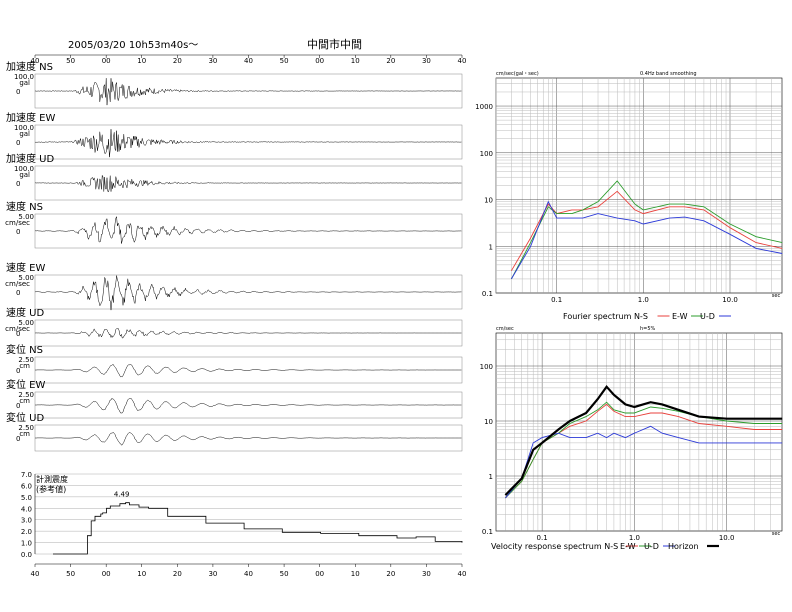  Describe the element at coordinates (30, 158) in the screenshot. I see `trace-label: 加速度 UD` at that location.